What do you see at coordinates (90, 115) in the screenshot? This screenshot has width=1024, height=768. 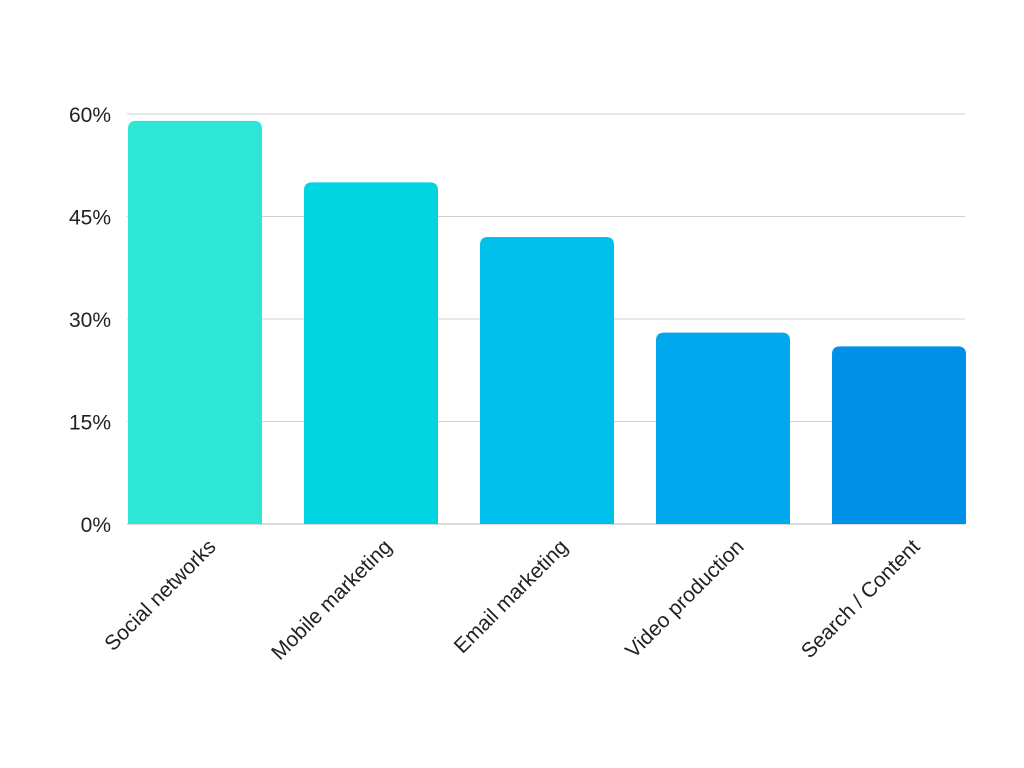 I see `y-tick-label: 60%` at bounding box center [90, 115].